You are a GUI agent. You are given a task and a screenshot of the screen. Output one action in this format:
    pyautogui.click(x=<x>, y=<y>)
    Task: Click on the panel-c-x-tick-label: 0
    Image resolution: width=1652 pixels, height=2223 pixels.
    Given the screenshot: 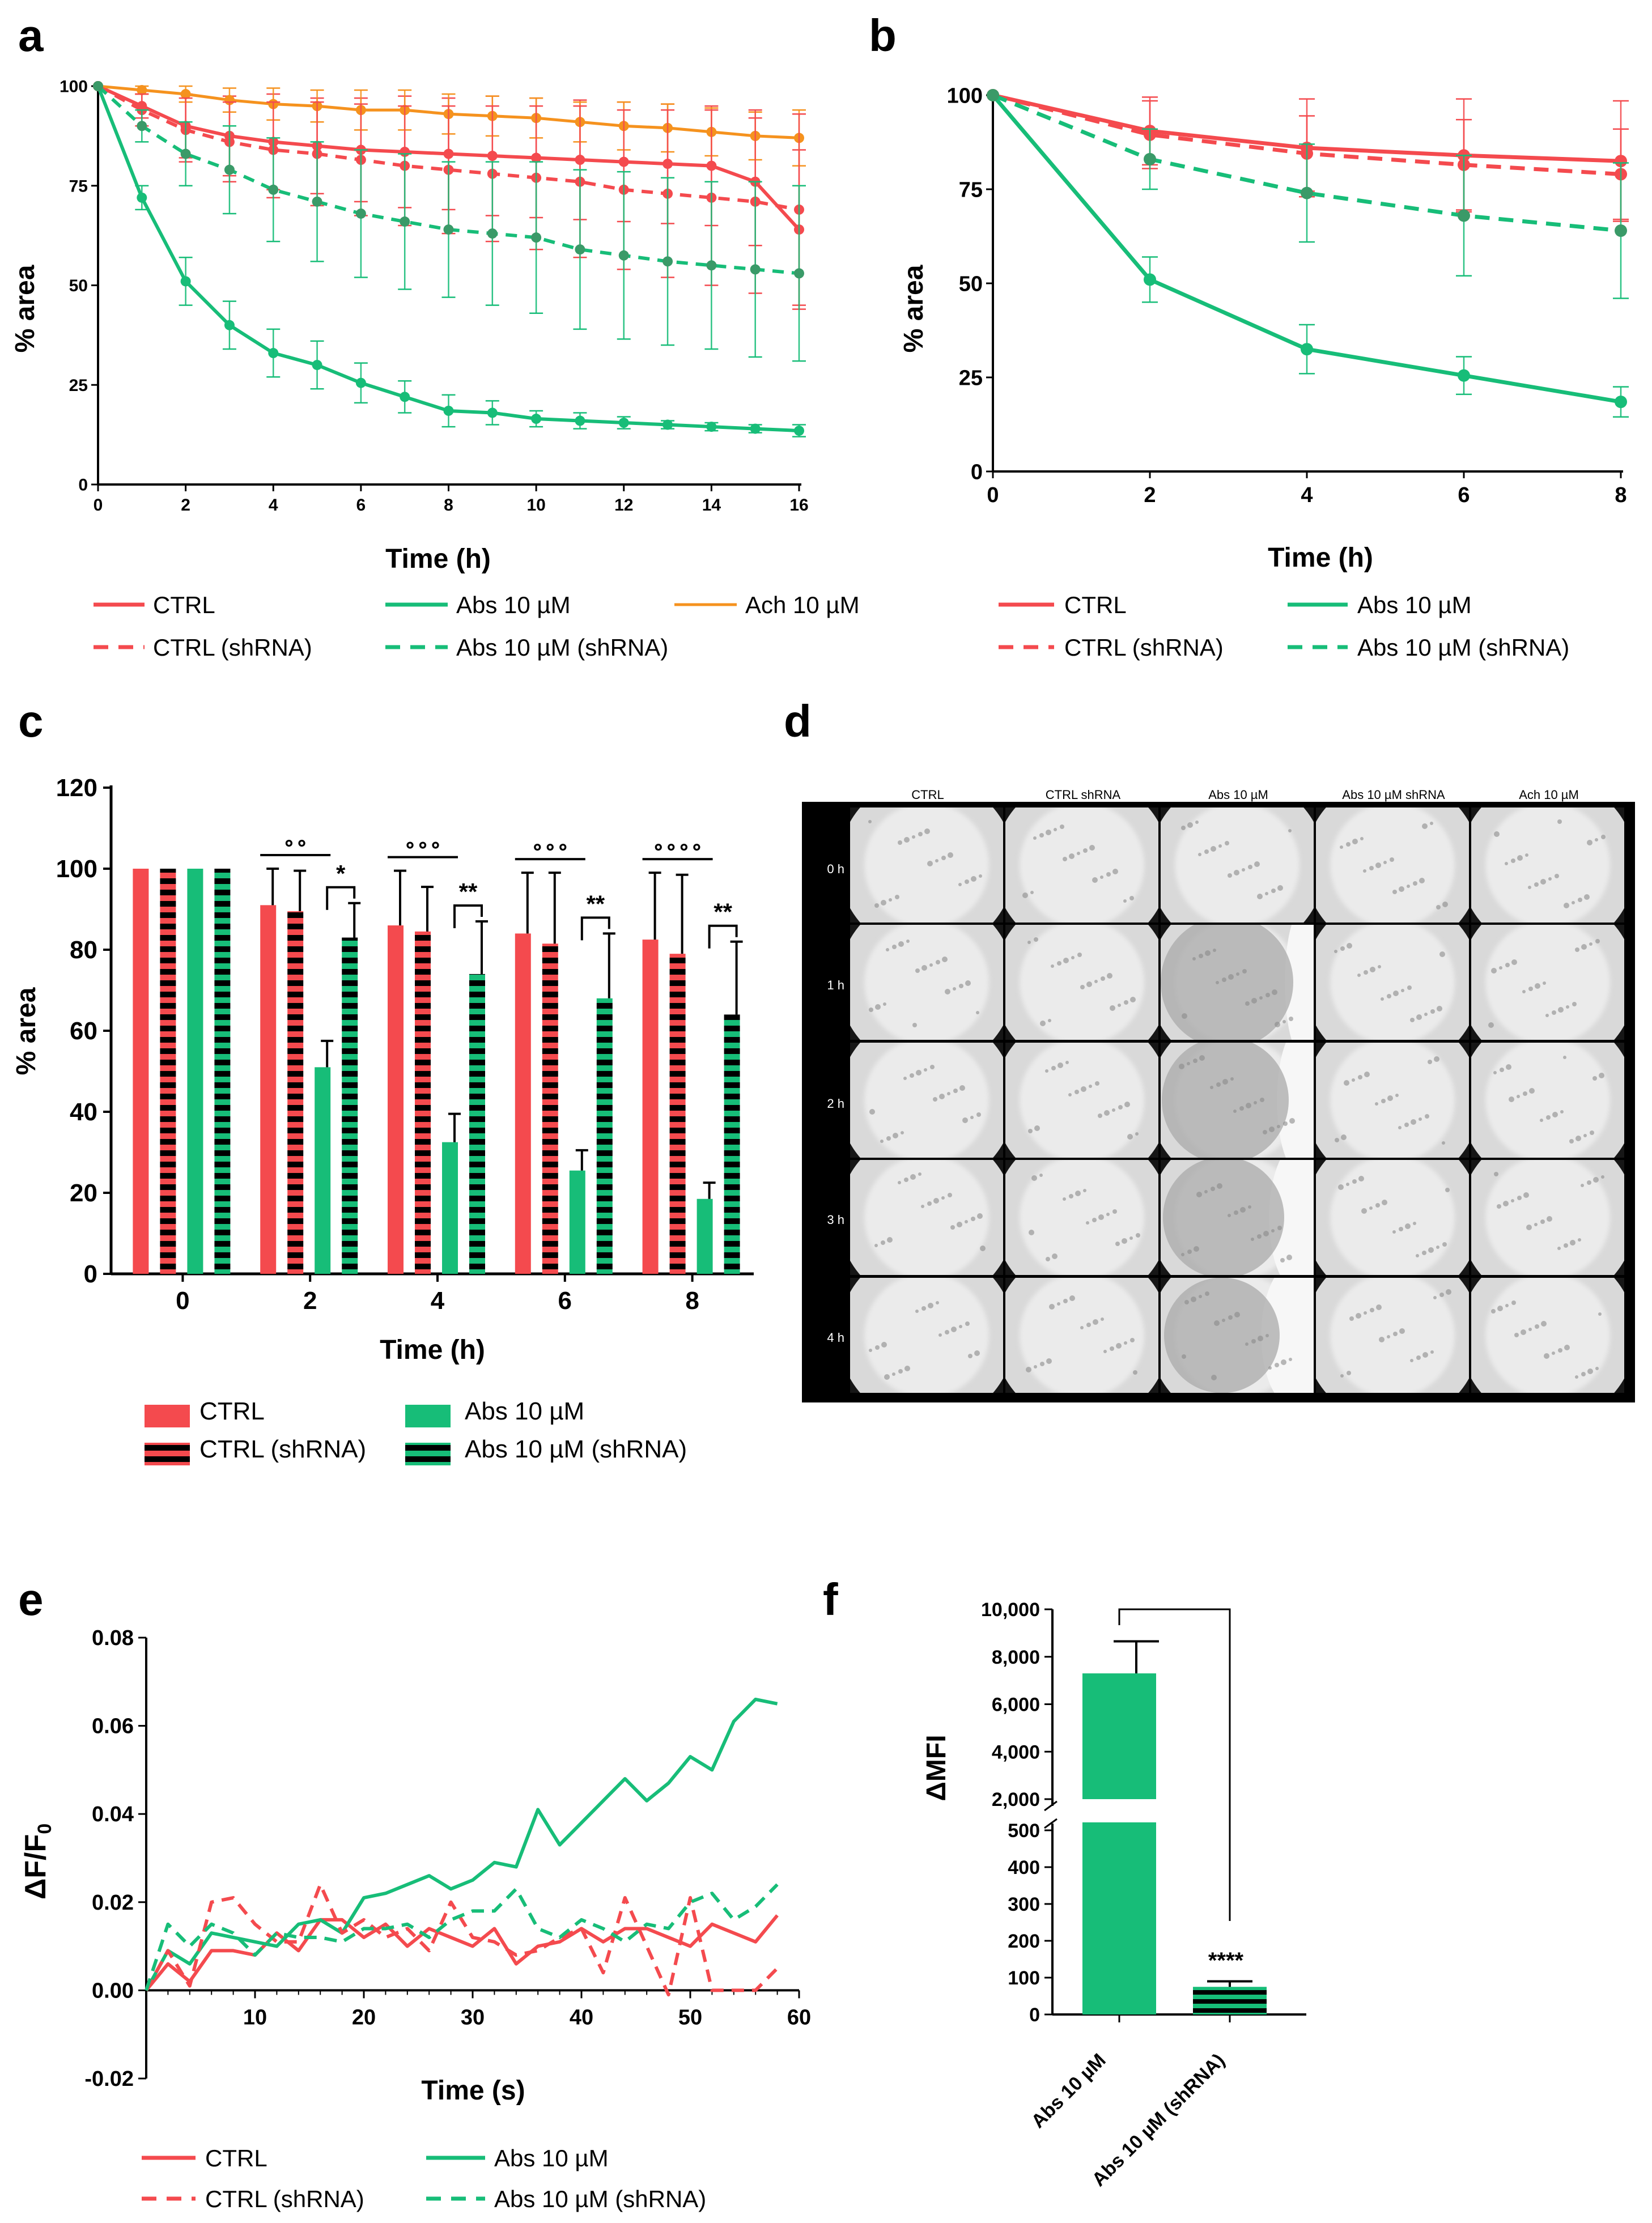 What is the action you would take?
    pyautogui.click(x=182, y=1301)
    